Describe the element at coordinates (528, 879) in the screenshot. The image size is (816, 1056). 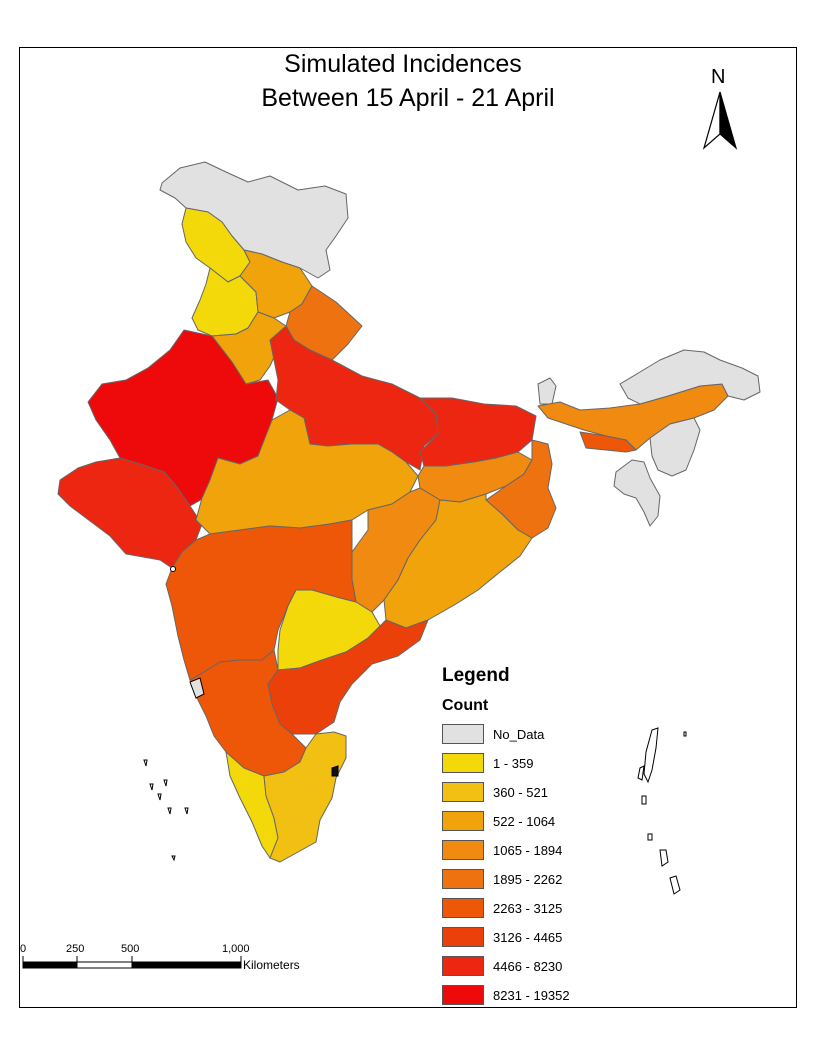
I see `legend-label: 1895 - 2262` at that location.